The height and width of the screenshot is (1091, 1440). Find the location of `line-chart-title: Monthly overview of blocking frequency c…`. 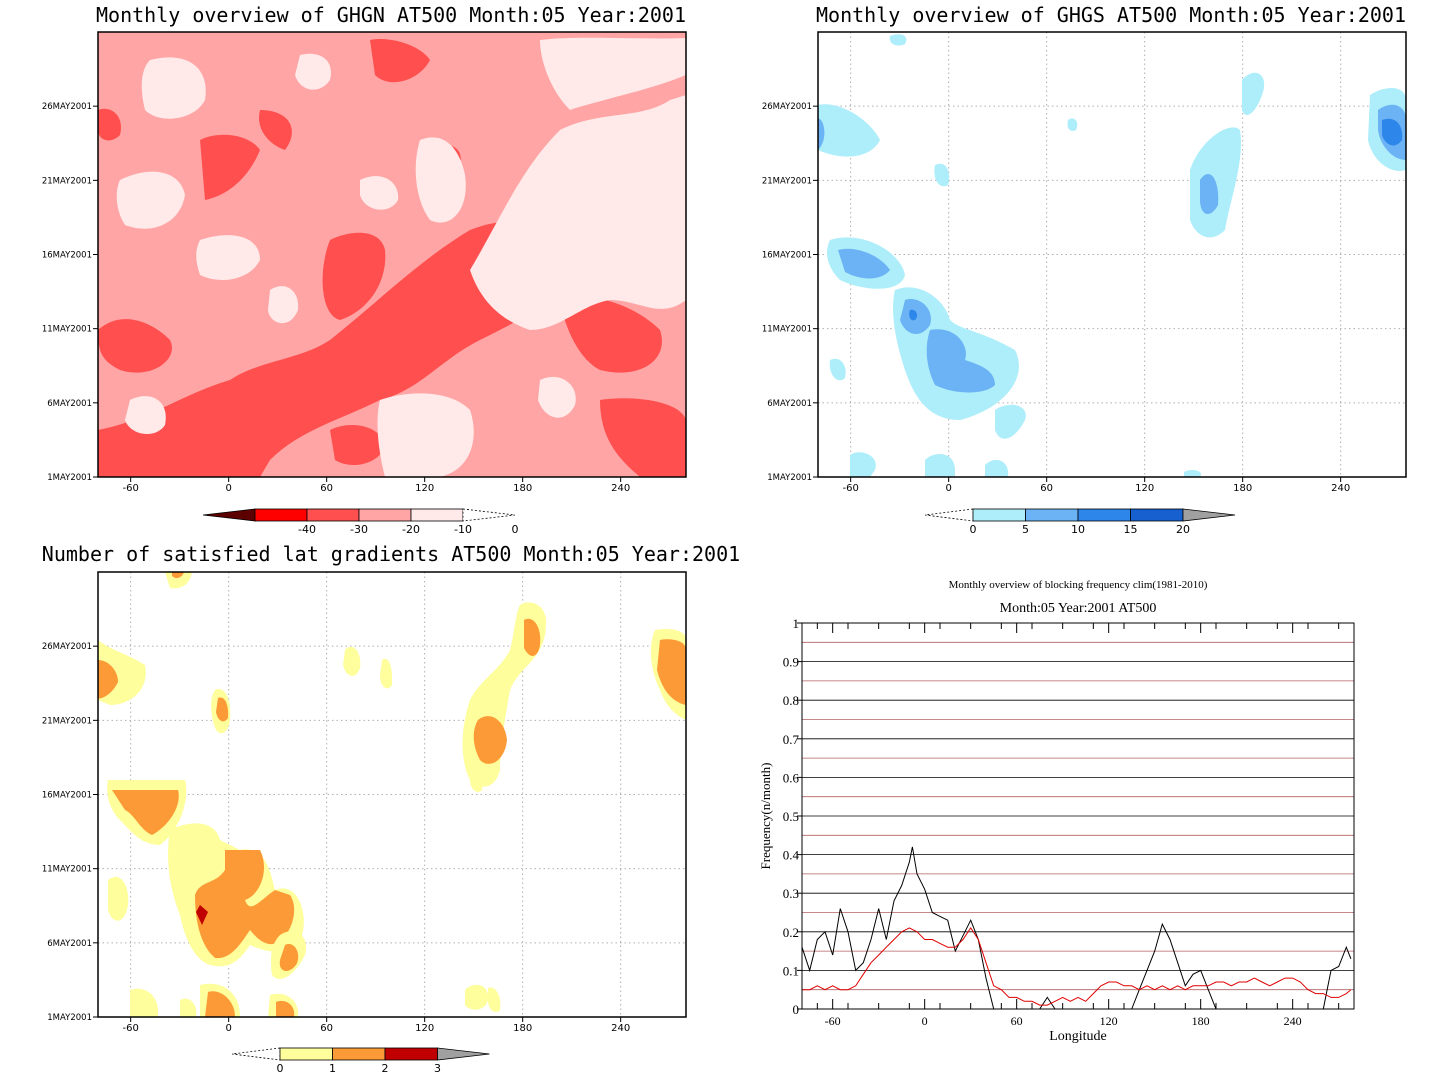

line-chart-title: Monthly overview of blocking frequency c… is located at coordinates (1078, 585).